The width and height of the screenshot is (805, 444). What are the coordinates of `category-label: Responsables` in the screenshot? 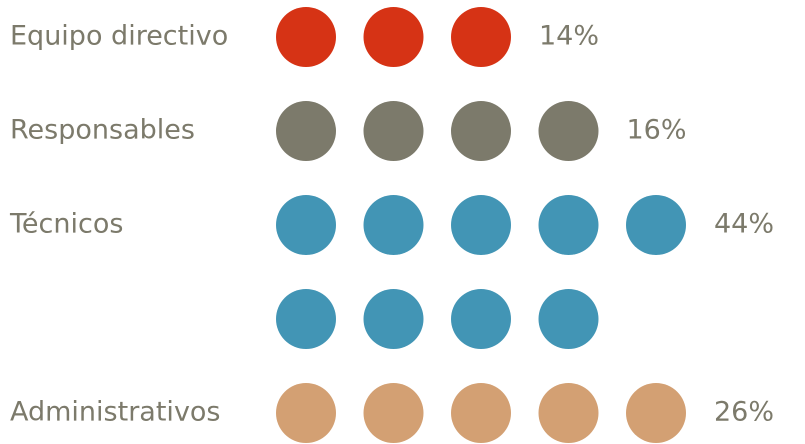 It's located at (102, 130).